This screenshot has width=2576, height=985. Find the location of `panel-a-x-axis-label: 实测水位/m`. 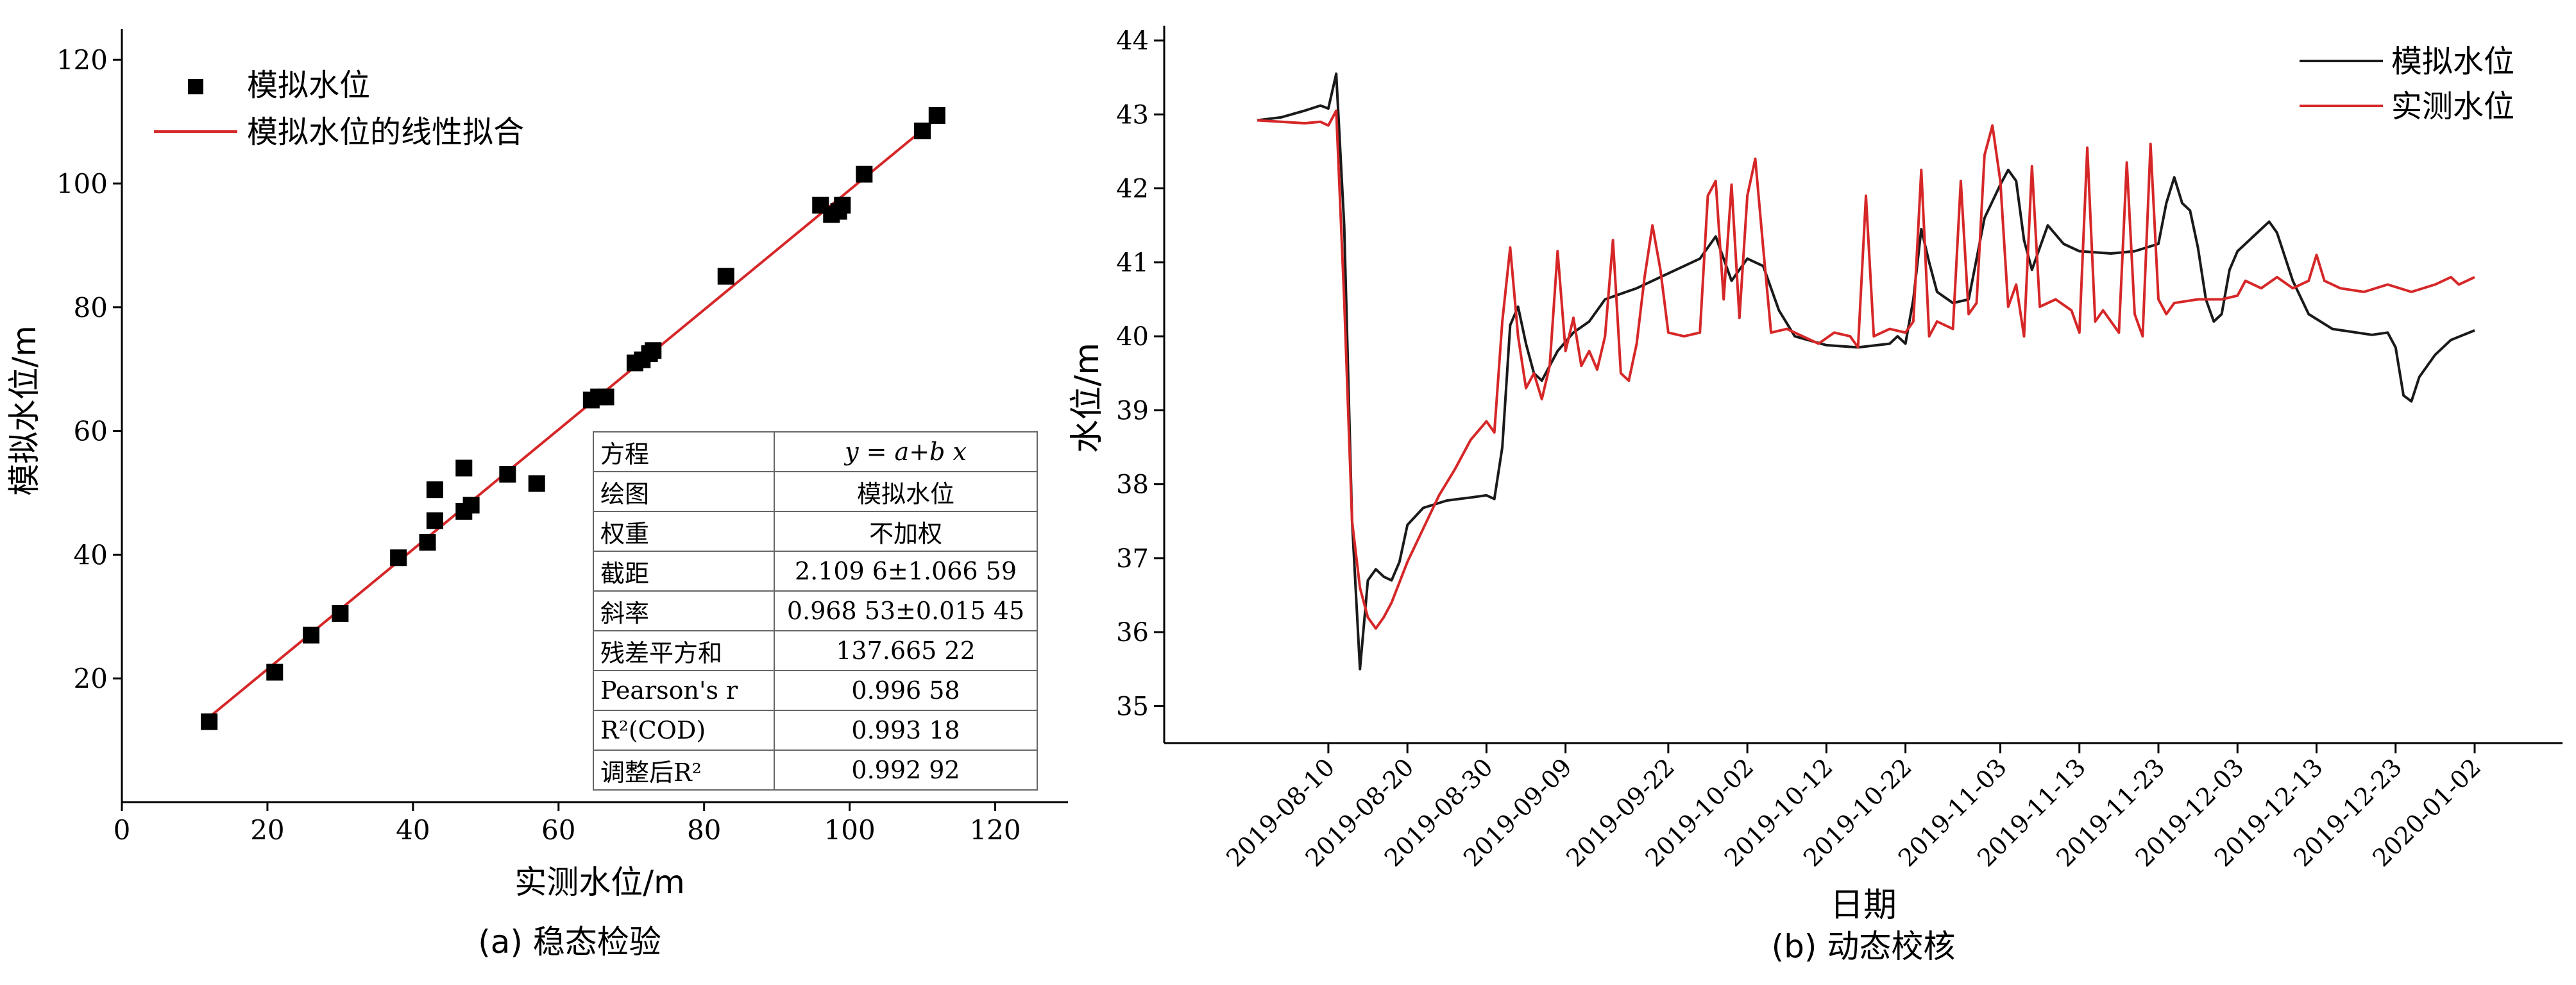

panel-a-x-axis-label: 实测水位/m is located at coordinates (599, 882).